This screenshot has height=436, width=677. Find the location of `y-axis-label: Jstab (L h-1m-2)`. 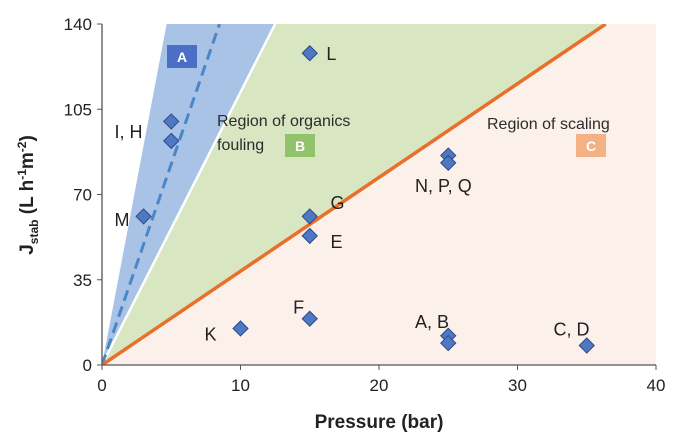

y-axis-label: Jstab (L h-1m-2) is located at coordinates (28, 195).